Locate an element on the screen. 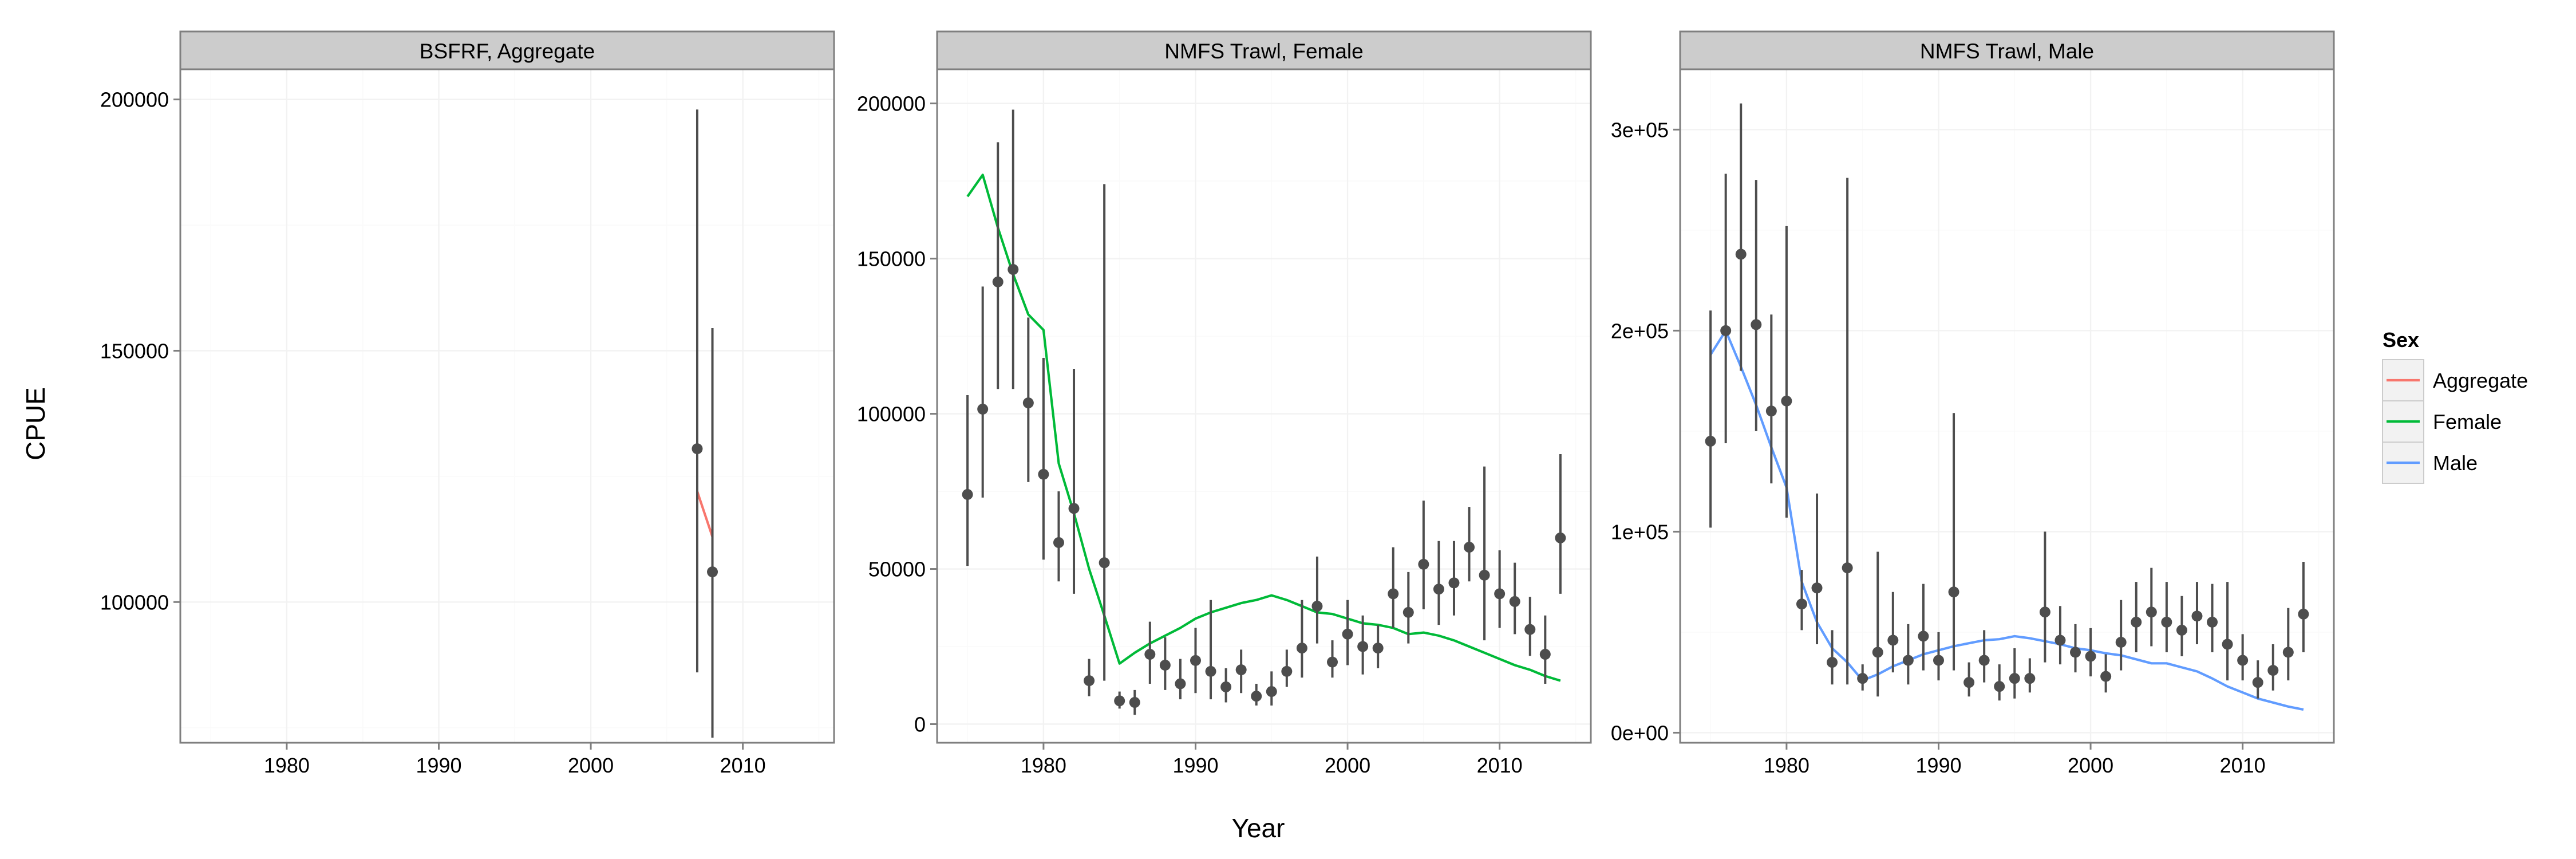  legend-entry: Aggregate is located at coordinates (2455, 380).